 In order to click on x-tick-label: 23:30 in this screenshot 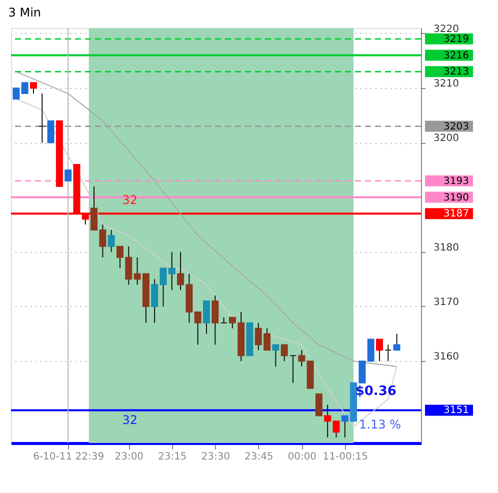, I will do `click(215, 457)`.